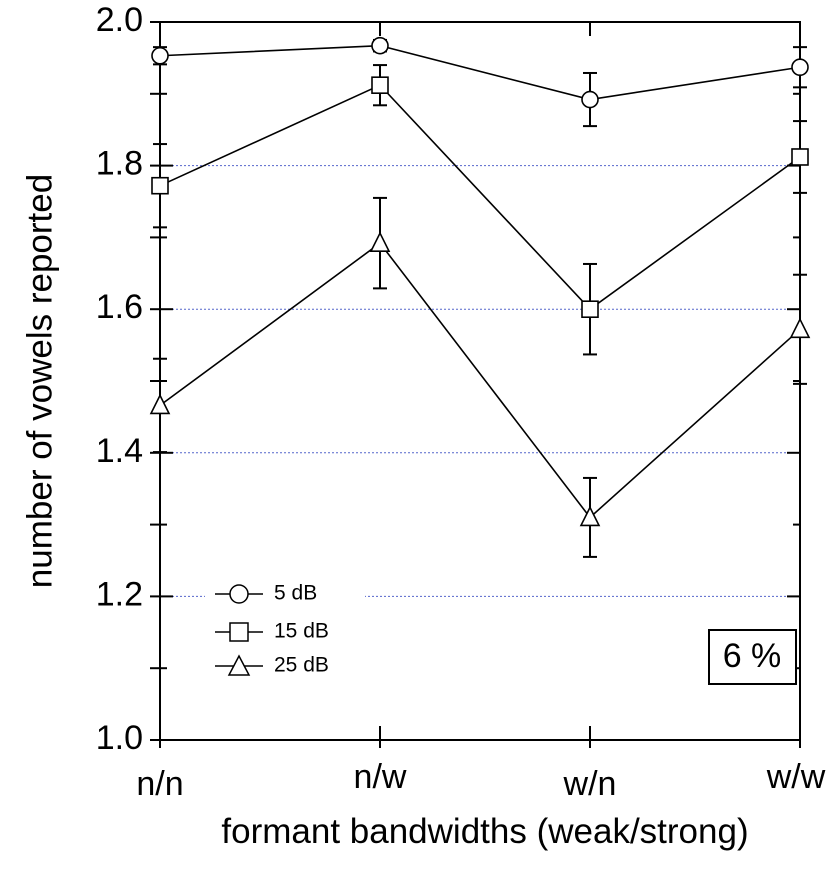 This screenshot has width=834, height=880. I want to click on legend-label-25db: 25 dB, so click(301, 665).